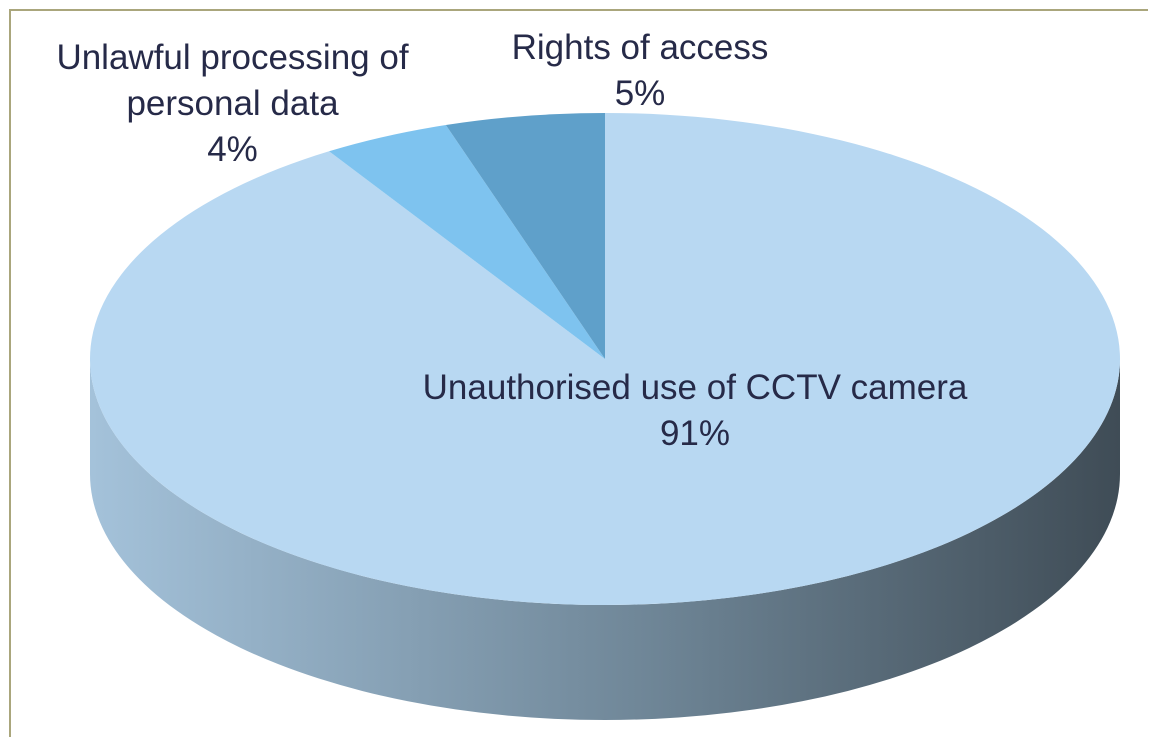  What do you see at coordinates (640, 93) in the screenshot?
I see `percent-label: 5%` at bounding box center [640, 93].